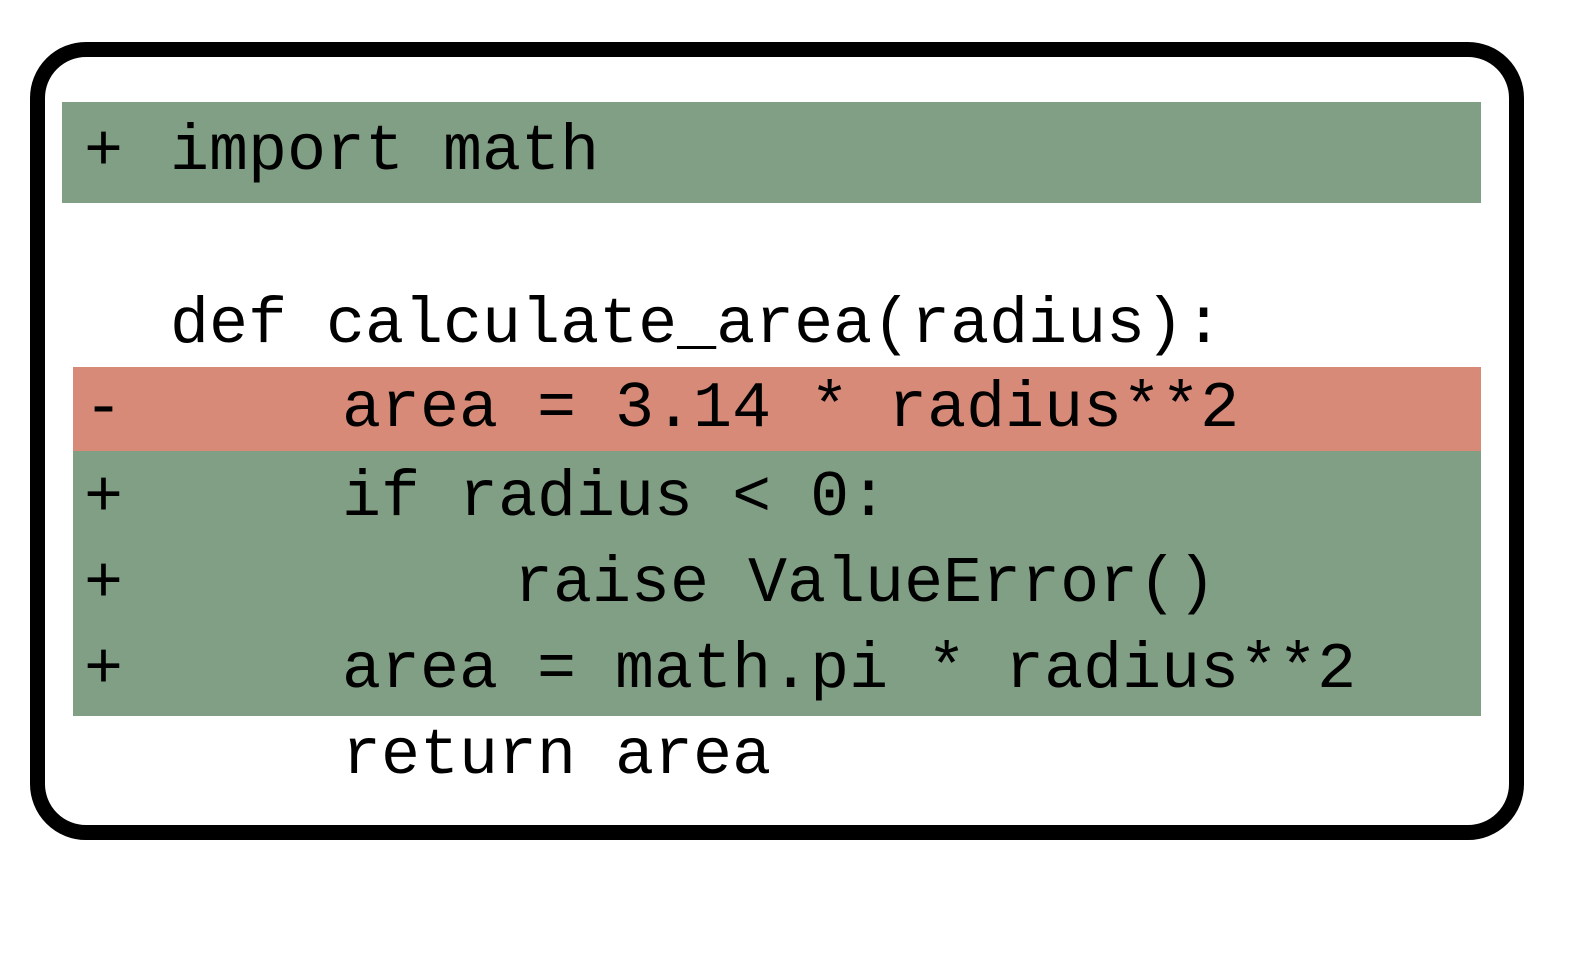 The width and height of the screenshot is (1578, 971). I want to click on diff-line-context-return: return area, so click(771, 756).